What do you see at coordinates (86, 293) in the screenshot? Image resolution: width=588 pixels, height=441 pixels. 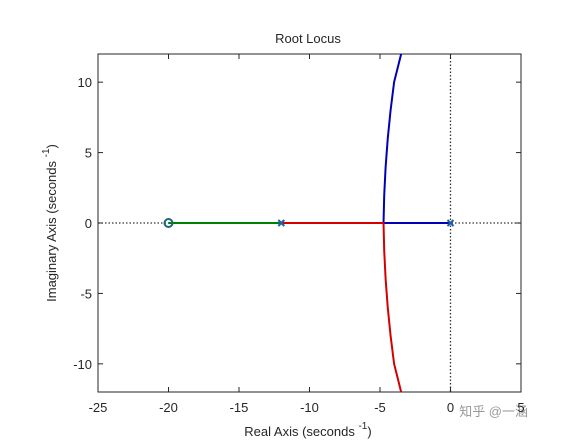 I see `y-tick-label: -5` at bounding box center [86, 293].